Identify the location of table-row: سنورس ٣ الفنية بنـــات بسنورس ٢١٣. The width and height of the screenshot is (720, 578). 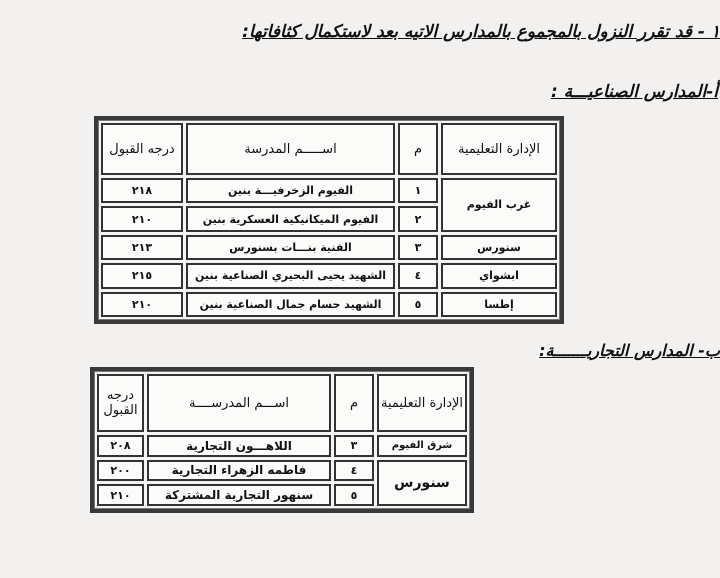
(329, 247).